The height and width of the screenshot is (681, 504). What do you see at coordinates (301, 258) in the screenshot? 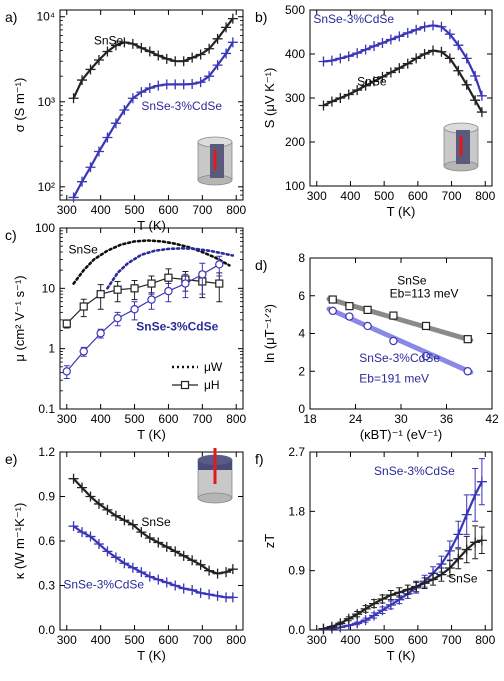
I see `y-tick-label: 8` at bounding box center [301, 258].